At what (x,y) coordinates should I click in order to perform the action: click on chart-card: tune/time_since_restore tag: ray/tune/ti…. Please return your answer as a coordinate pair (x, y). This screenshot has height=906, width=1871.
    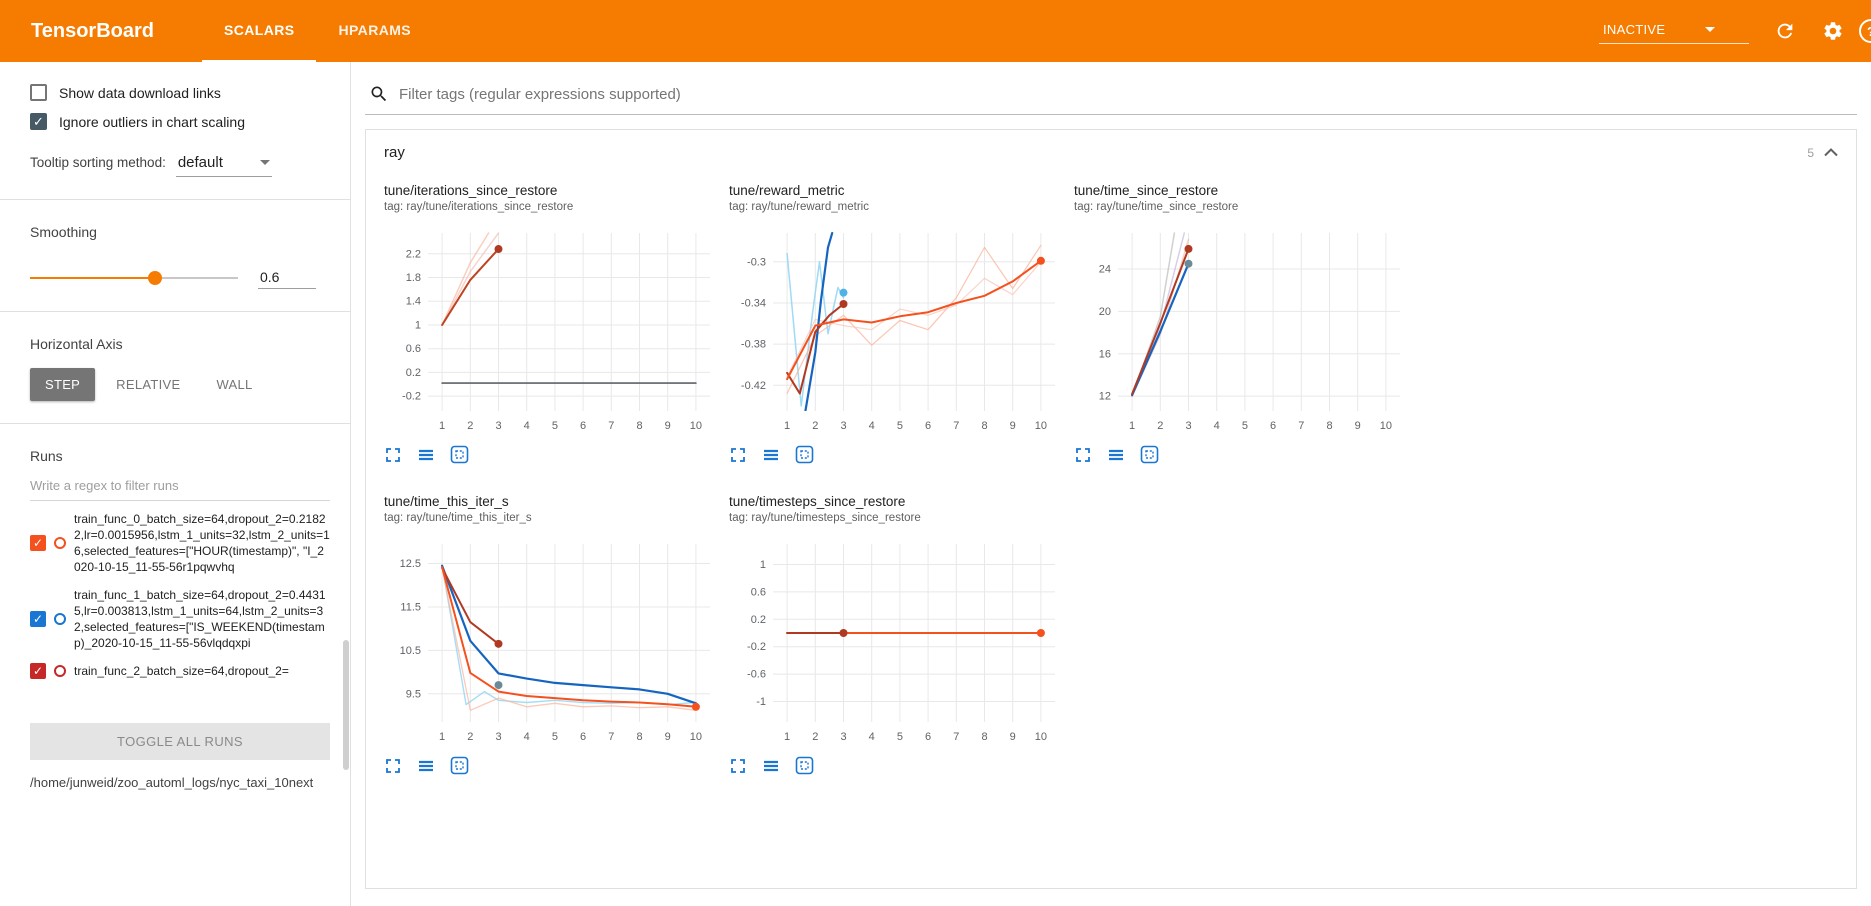
    Looking at the image, I should click on (1242, 323).